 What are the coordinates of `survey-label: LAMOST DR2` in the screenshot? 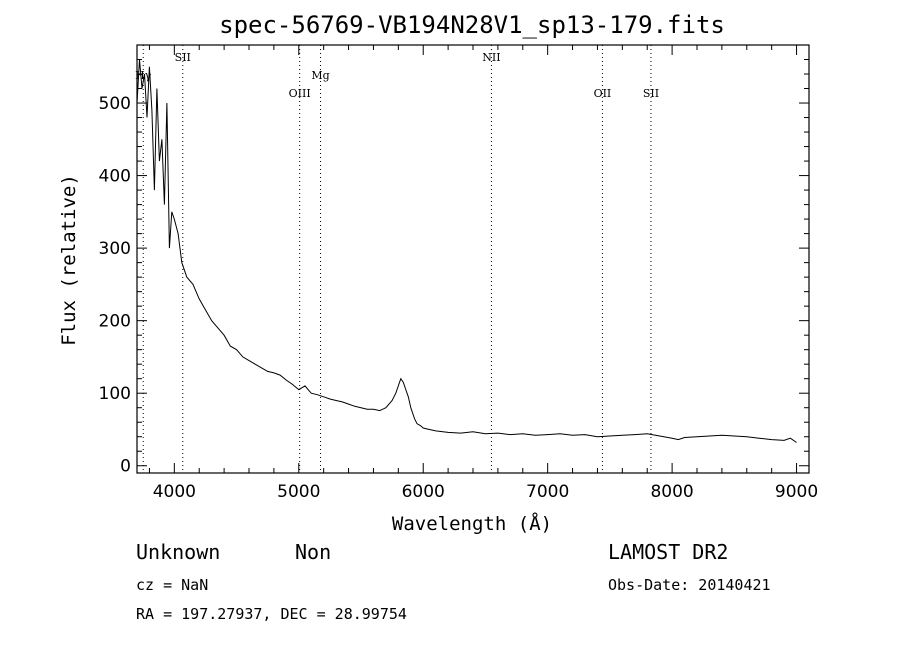 It's located at (668, 552).